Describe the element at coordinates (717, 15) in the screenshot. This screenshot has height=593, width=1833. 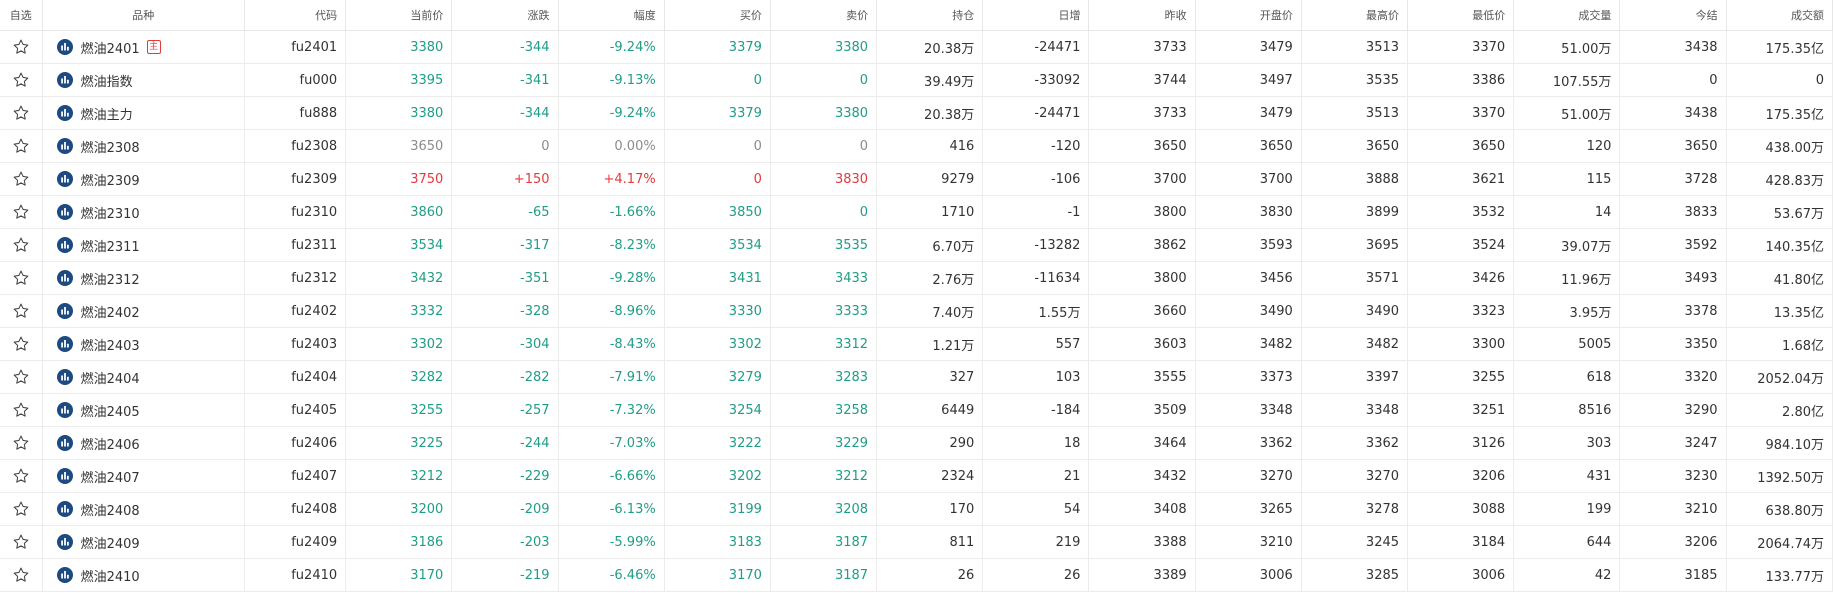
I see `column-header-bid: 买价` at that location.